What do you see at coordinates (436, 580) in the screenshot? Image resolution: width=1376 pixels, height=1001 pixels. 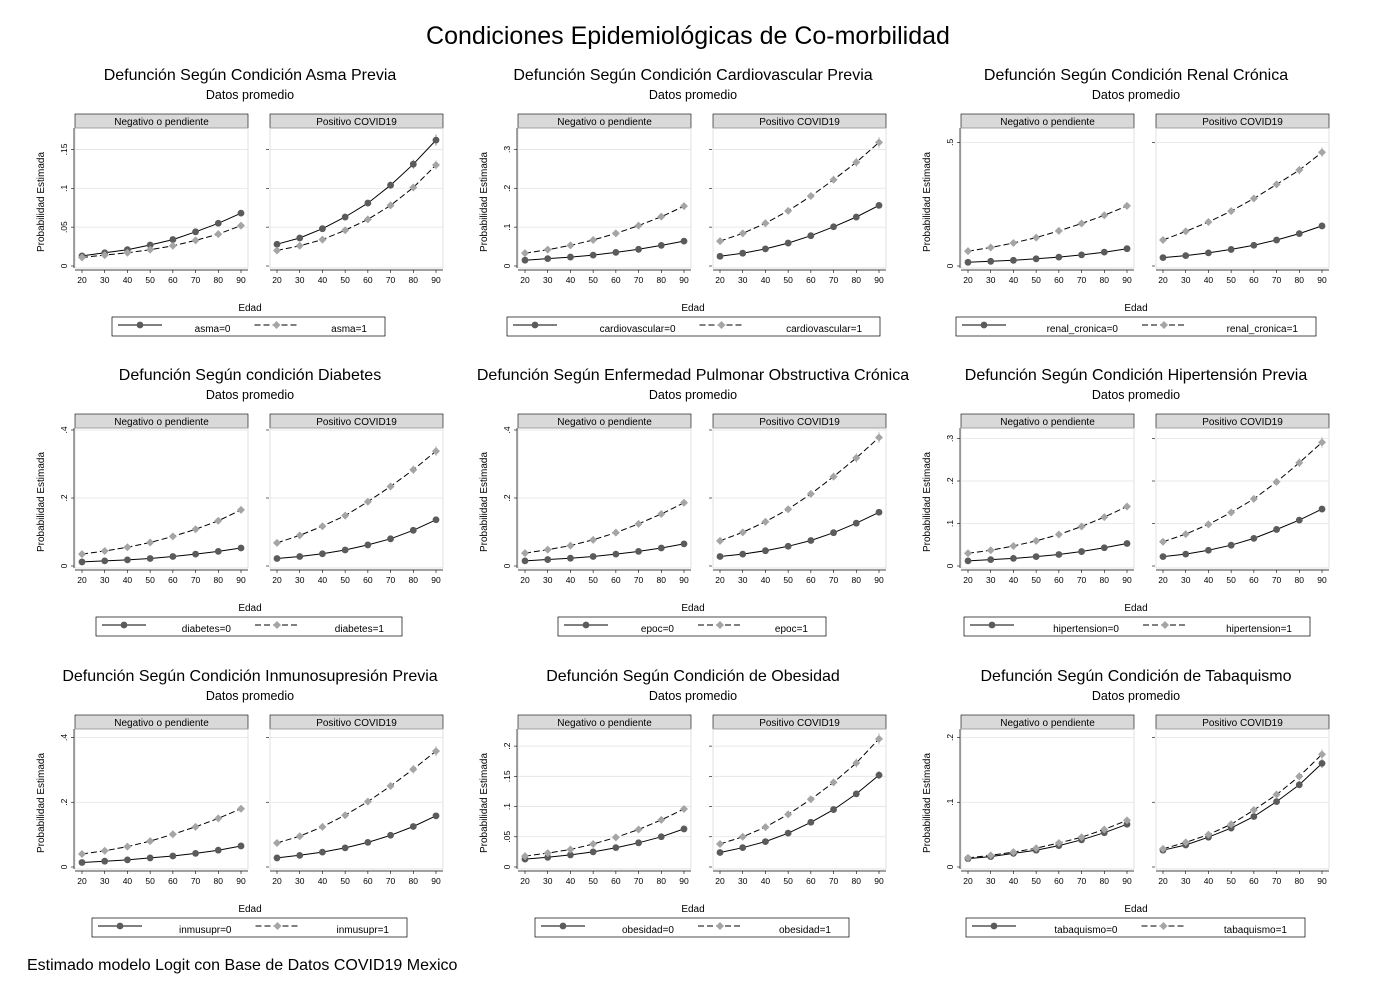 I see `x-tick-label: 90` at bounding box center [436, 580].